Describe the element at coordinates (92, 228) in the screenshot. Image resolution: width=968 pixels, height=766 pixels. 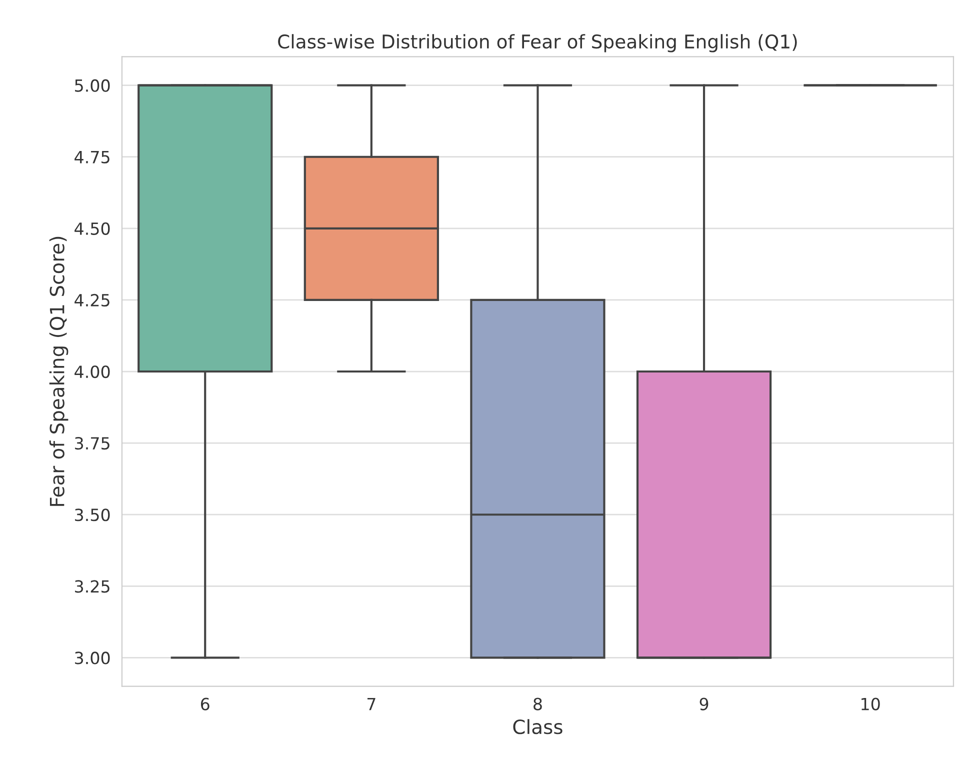
I see `y-tick-label: 4.50` at that location.